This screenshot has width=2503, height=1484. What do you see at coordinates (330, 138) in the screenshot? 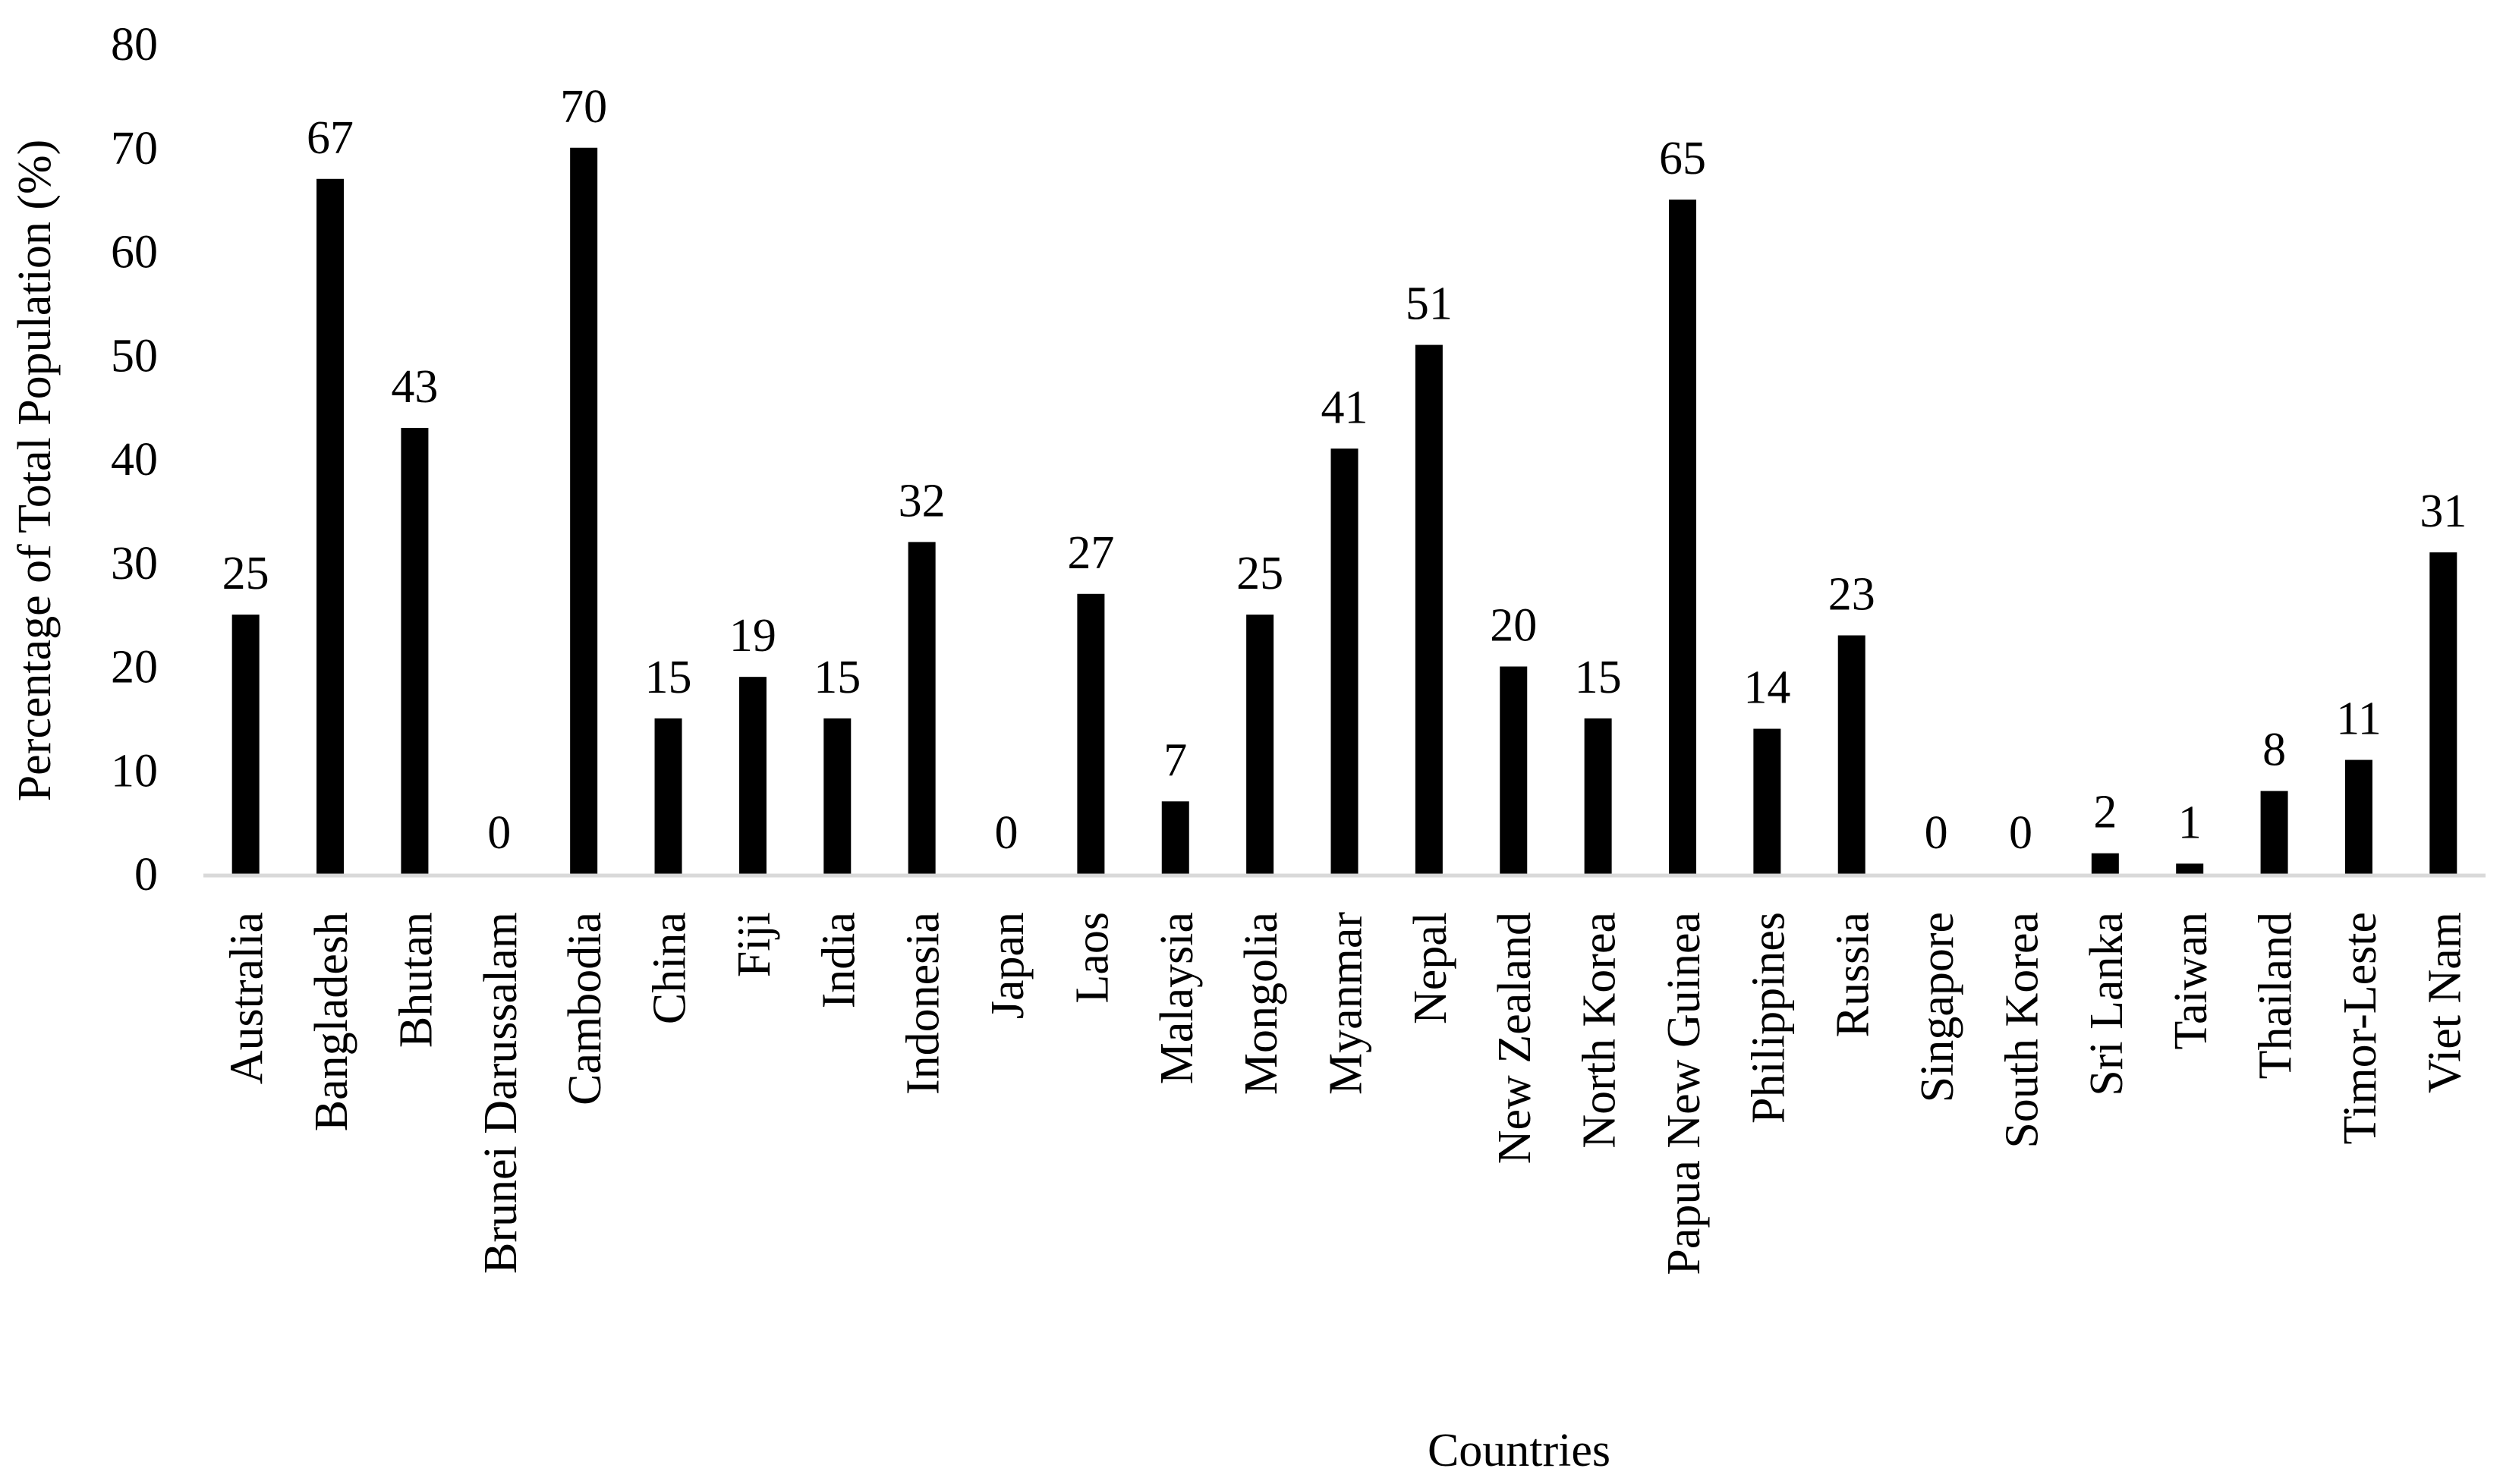
I see `data-label-bangladesh: 67` at bounding box center [330, 138].